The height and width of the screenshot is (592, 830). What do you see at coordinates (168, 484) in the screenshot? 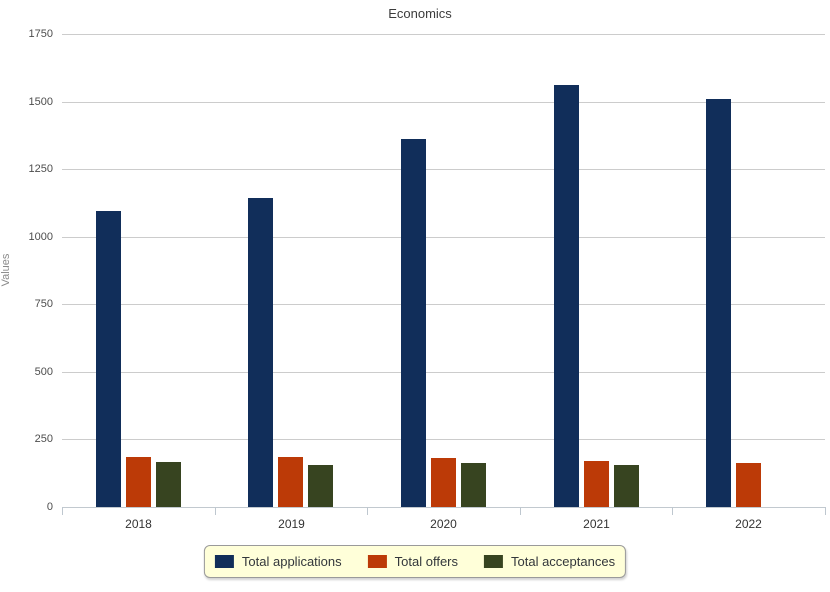
I see `bar-total-acceptances-2018` at bounding box center [168, 484].